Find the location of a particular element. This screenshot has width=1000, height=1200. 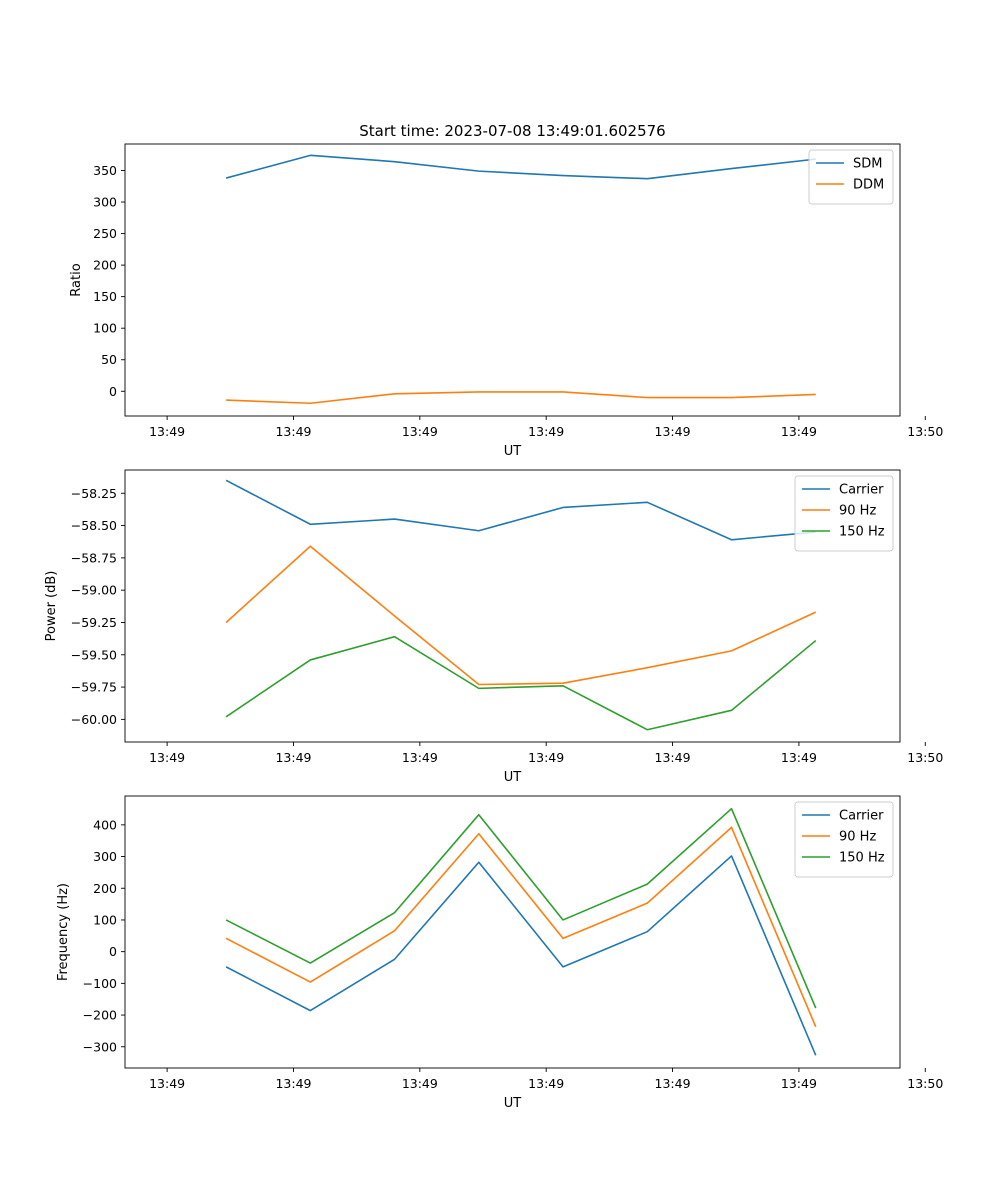

power-legend-label: 150 Hz is located at coordinates (862, 532).